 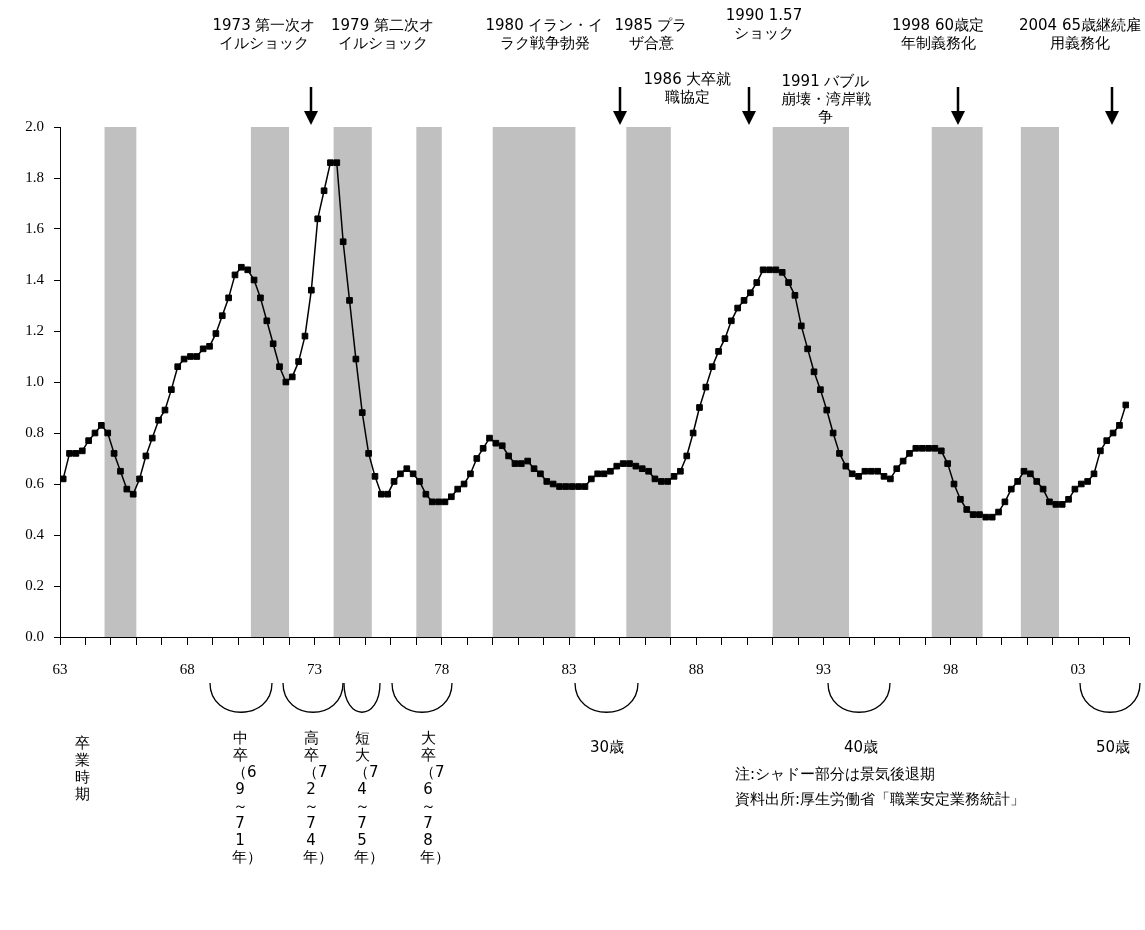 What do you see at coordinates (369, 797) in the screenshot?
I see `text: 短大（74～75年）` at bounding box center [369, 797].